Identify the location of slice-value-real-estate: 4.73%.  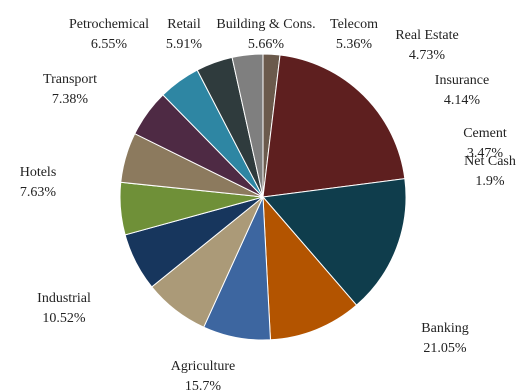
(427, 55).